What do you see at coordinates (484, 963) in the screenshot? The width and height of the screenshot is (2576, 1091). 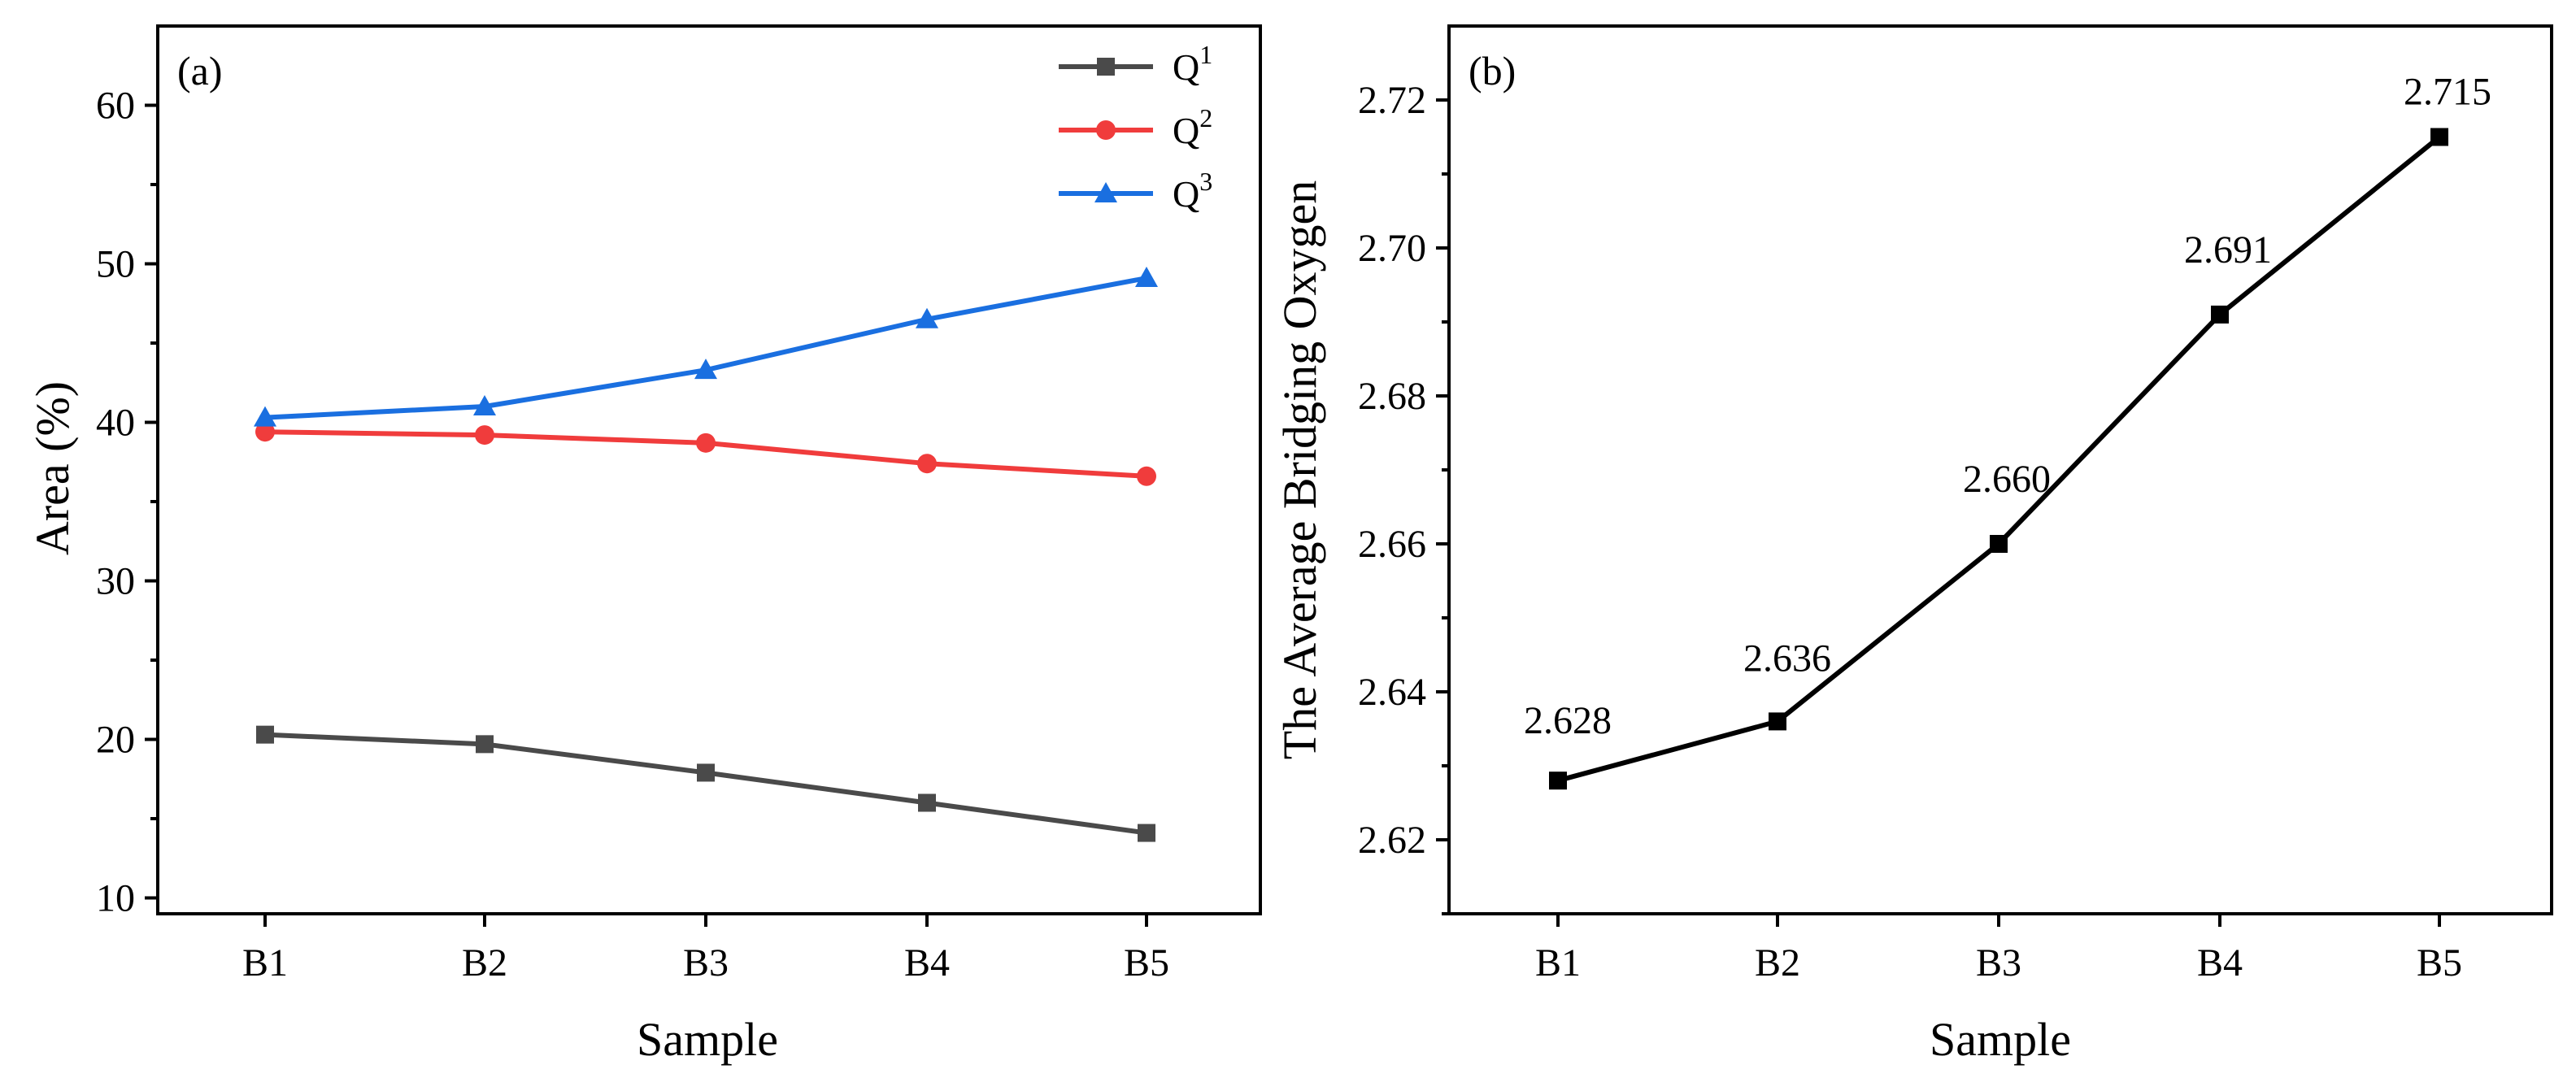 I see `x-tick-label-a: B2` at bounding box center [484, 963].